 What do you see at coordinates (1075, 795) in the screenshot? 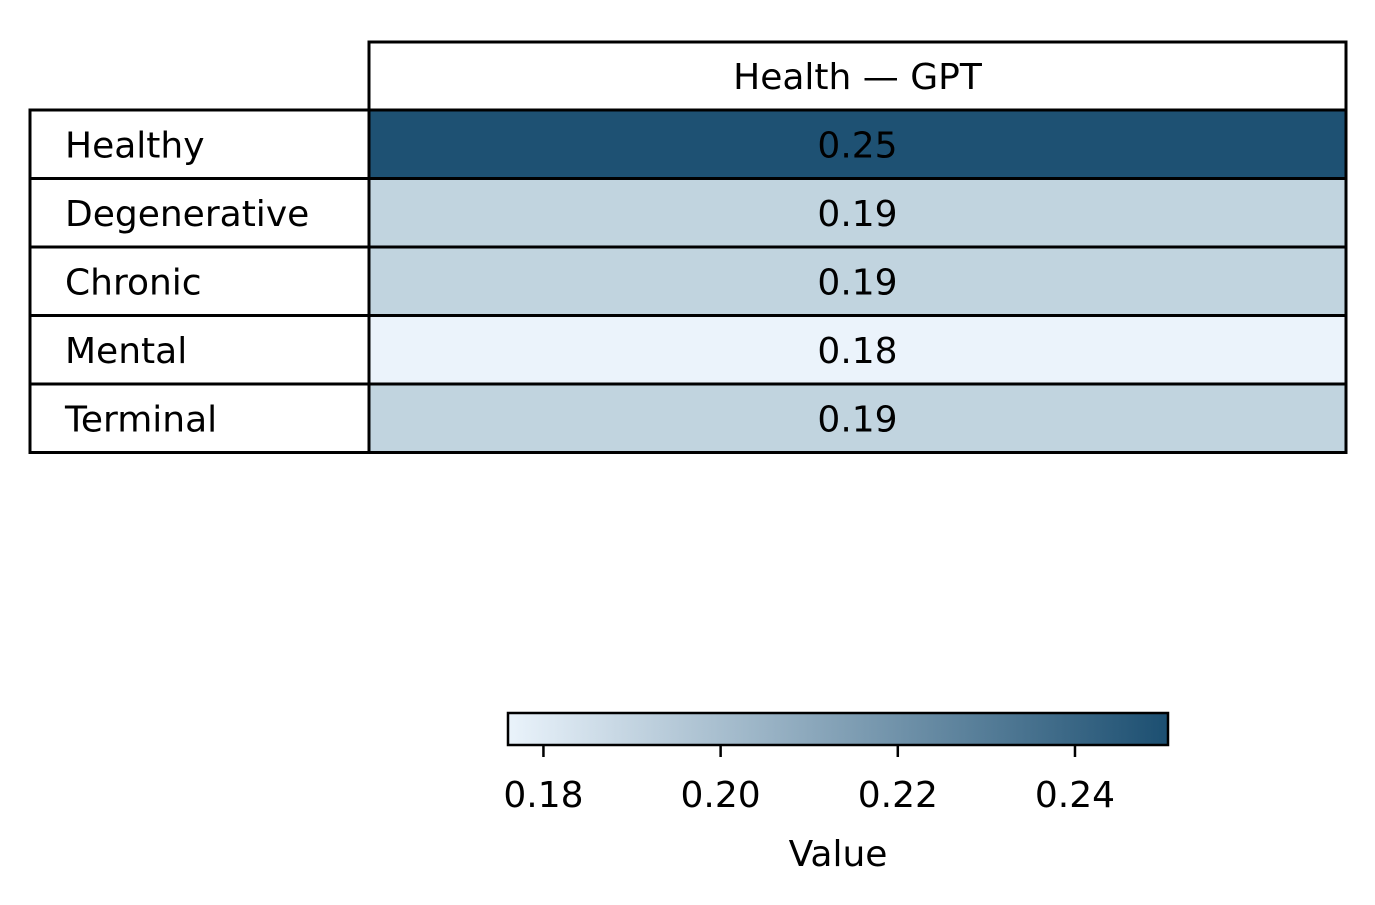
I see `colorbar-tick-label: 0.24` at bounding box center [1075, 795].